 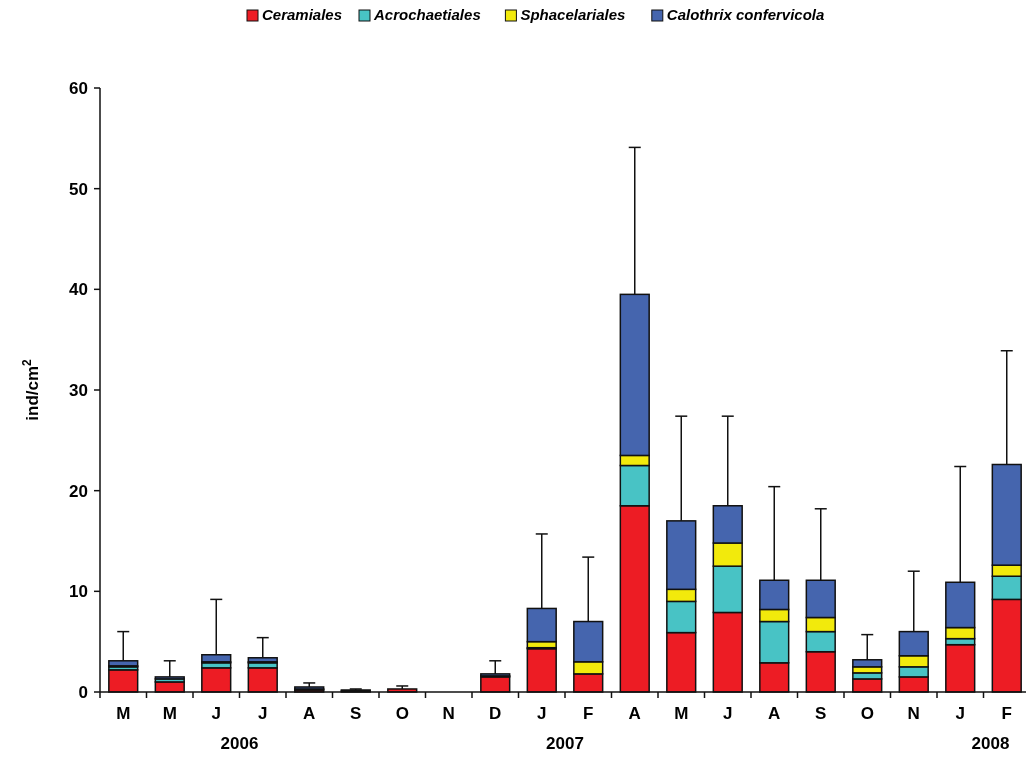 What do you see at coordinates (573, 14) in the screenshot?
I see `legend-label: Sphacelariales` at bounding box center [573, 14].